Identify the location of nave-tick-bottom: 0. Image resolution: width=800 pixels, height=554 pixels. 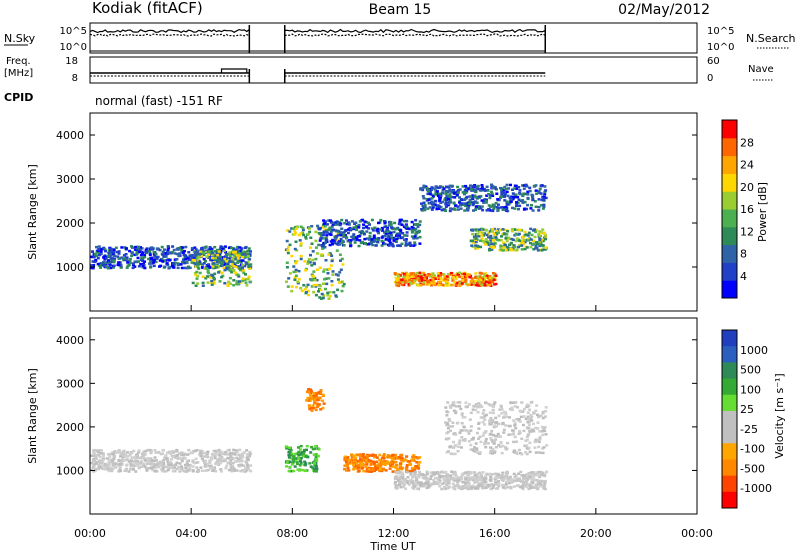
(710, 78).